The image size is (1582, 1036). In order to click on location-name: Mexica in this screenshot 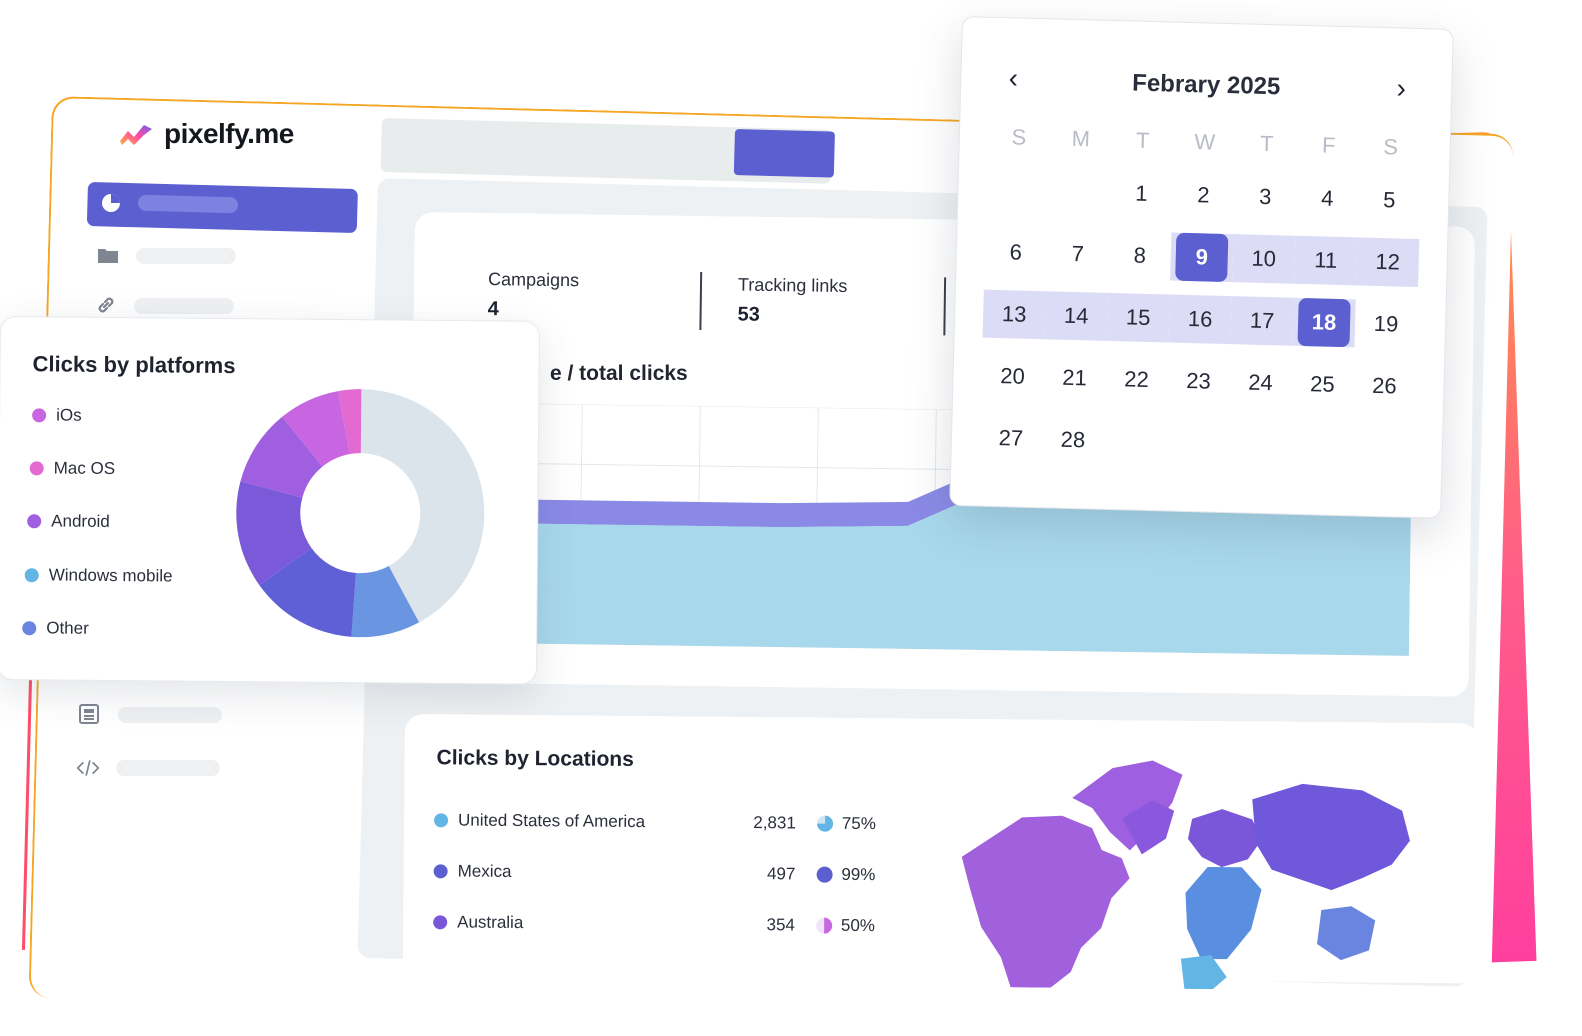, I will do `click(484, 871)`.